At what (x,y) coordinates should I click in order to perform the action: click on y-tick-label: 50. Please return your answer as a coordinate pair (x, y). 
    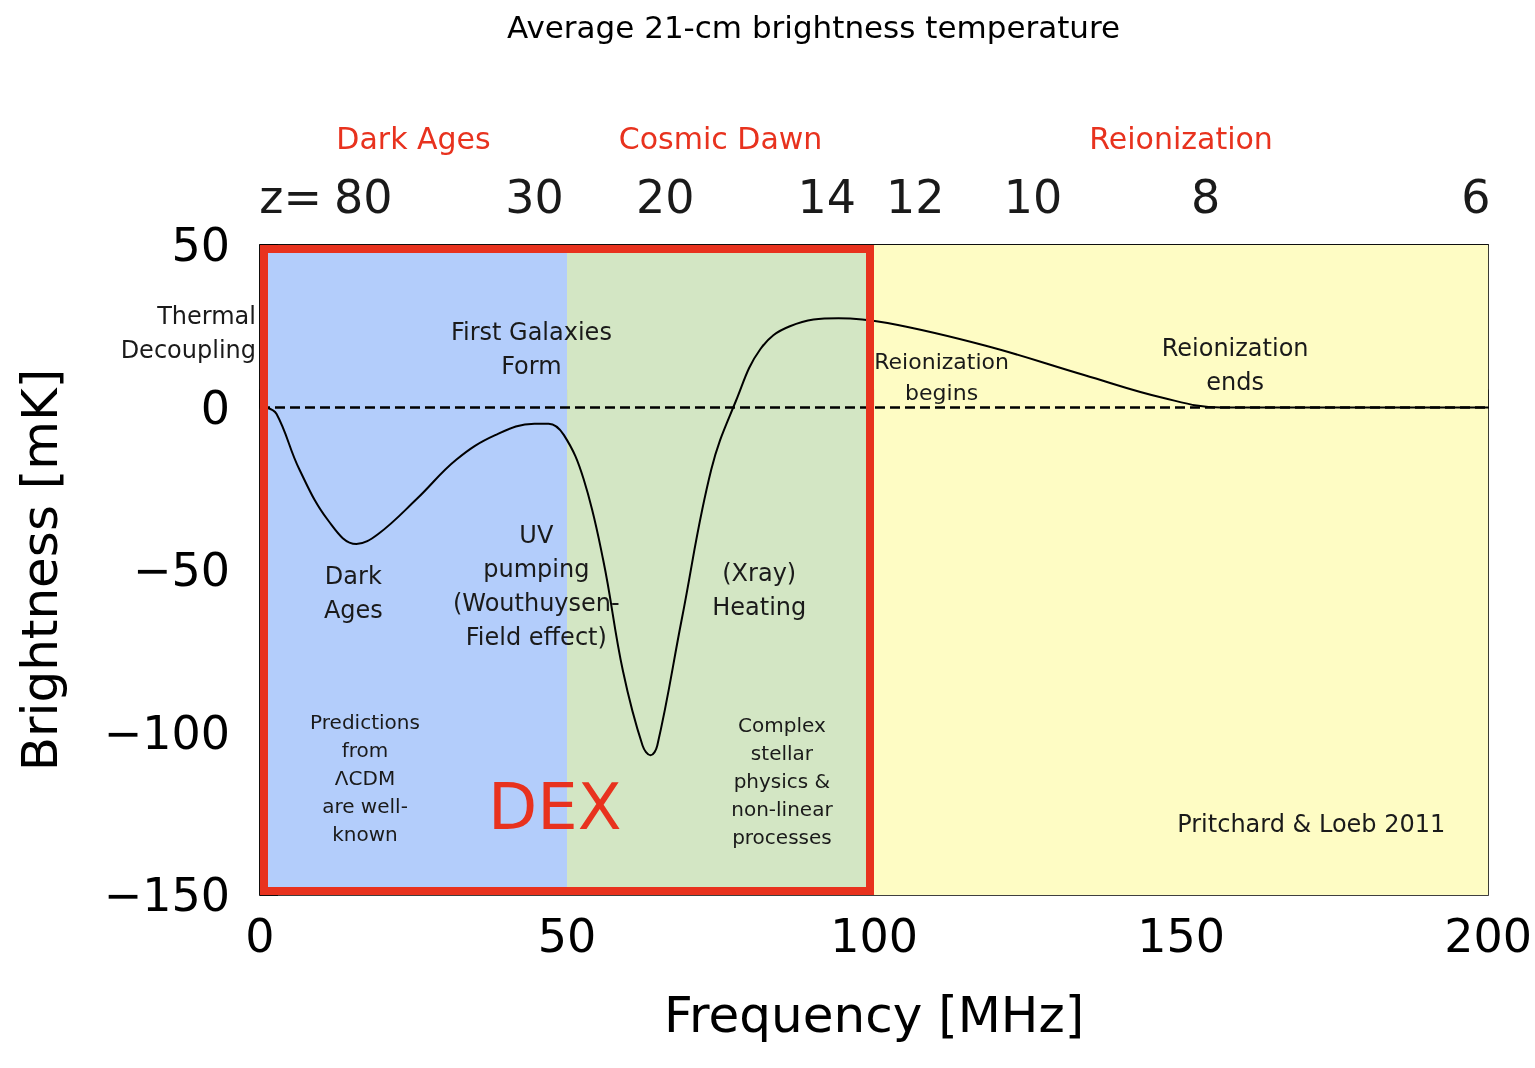
    Looking at the image, I should click on (200, 245).